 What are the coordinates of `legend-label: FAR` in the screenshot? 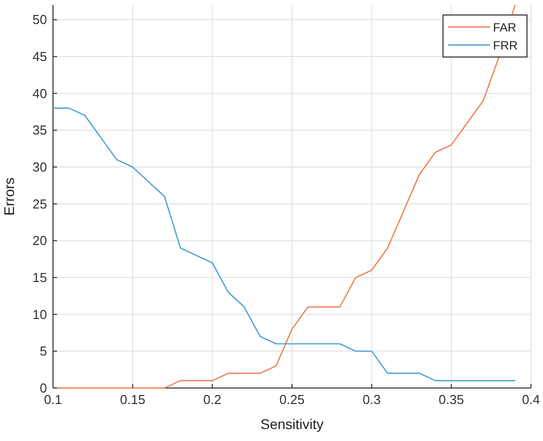 It's located at (505, 27).